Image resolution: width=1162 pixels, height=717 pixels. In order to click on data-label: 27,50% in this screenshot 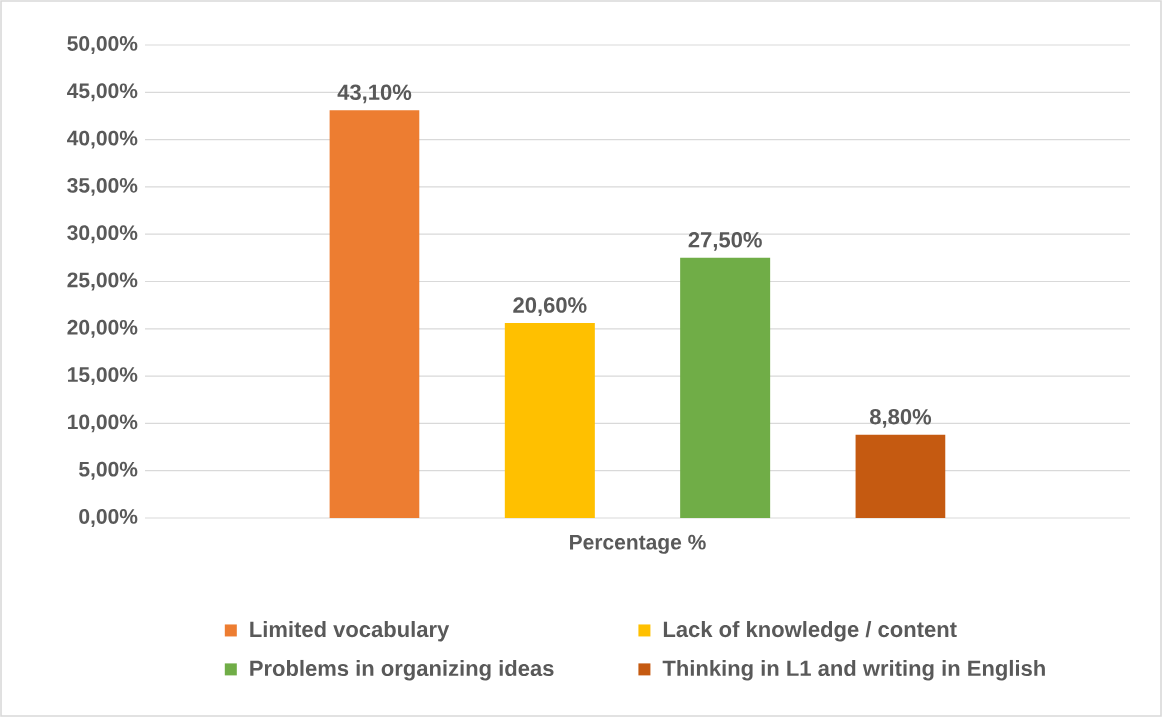, I will do `click(725, 241)`.